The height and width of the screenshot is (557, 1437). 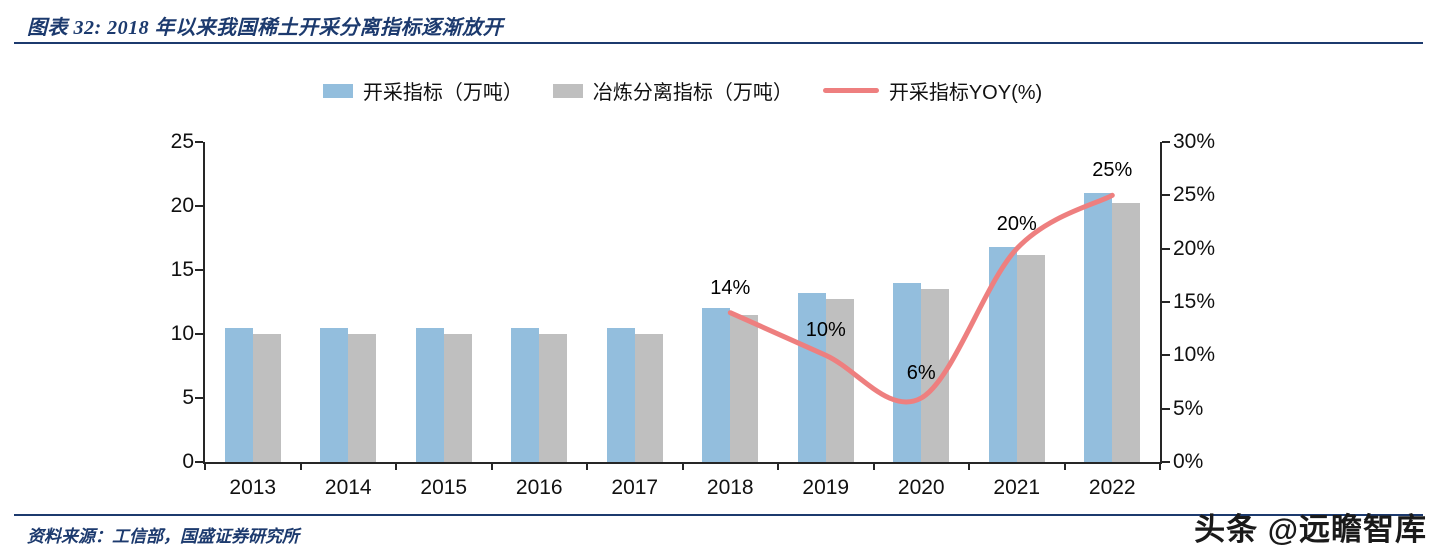 What do you see at coordinates (188, 397) in the screenshot?
I see `left-axis-tick-label: 5` at bounding box center [188, 397].